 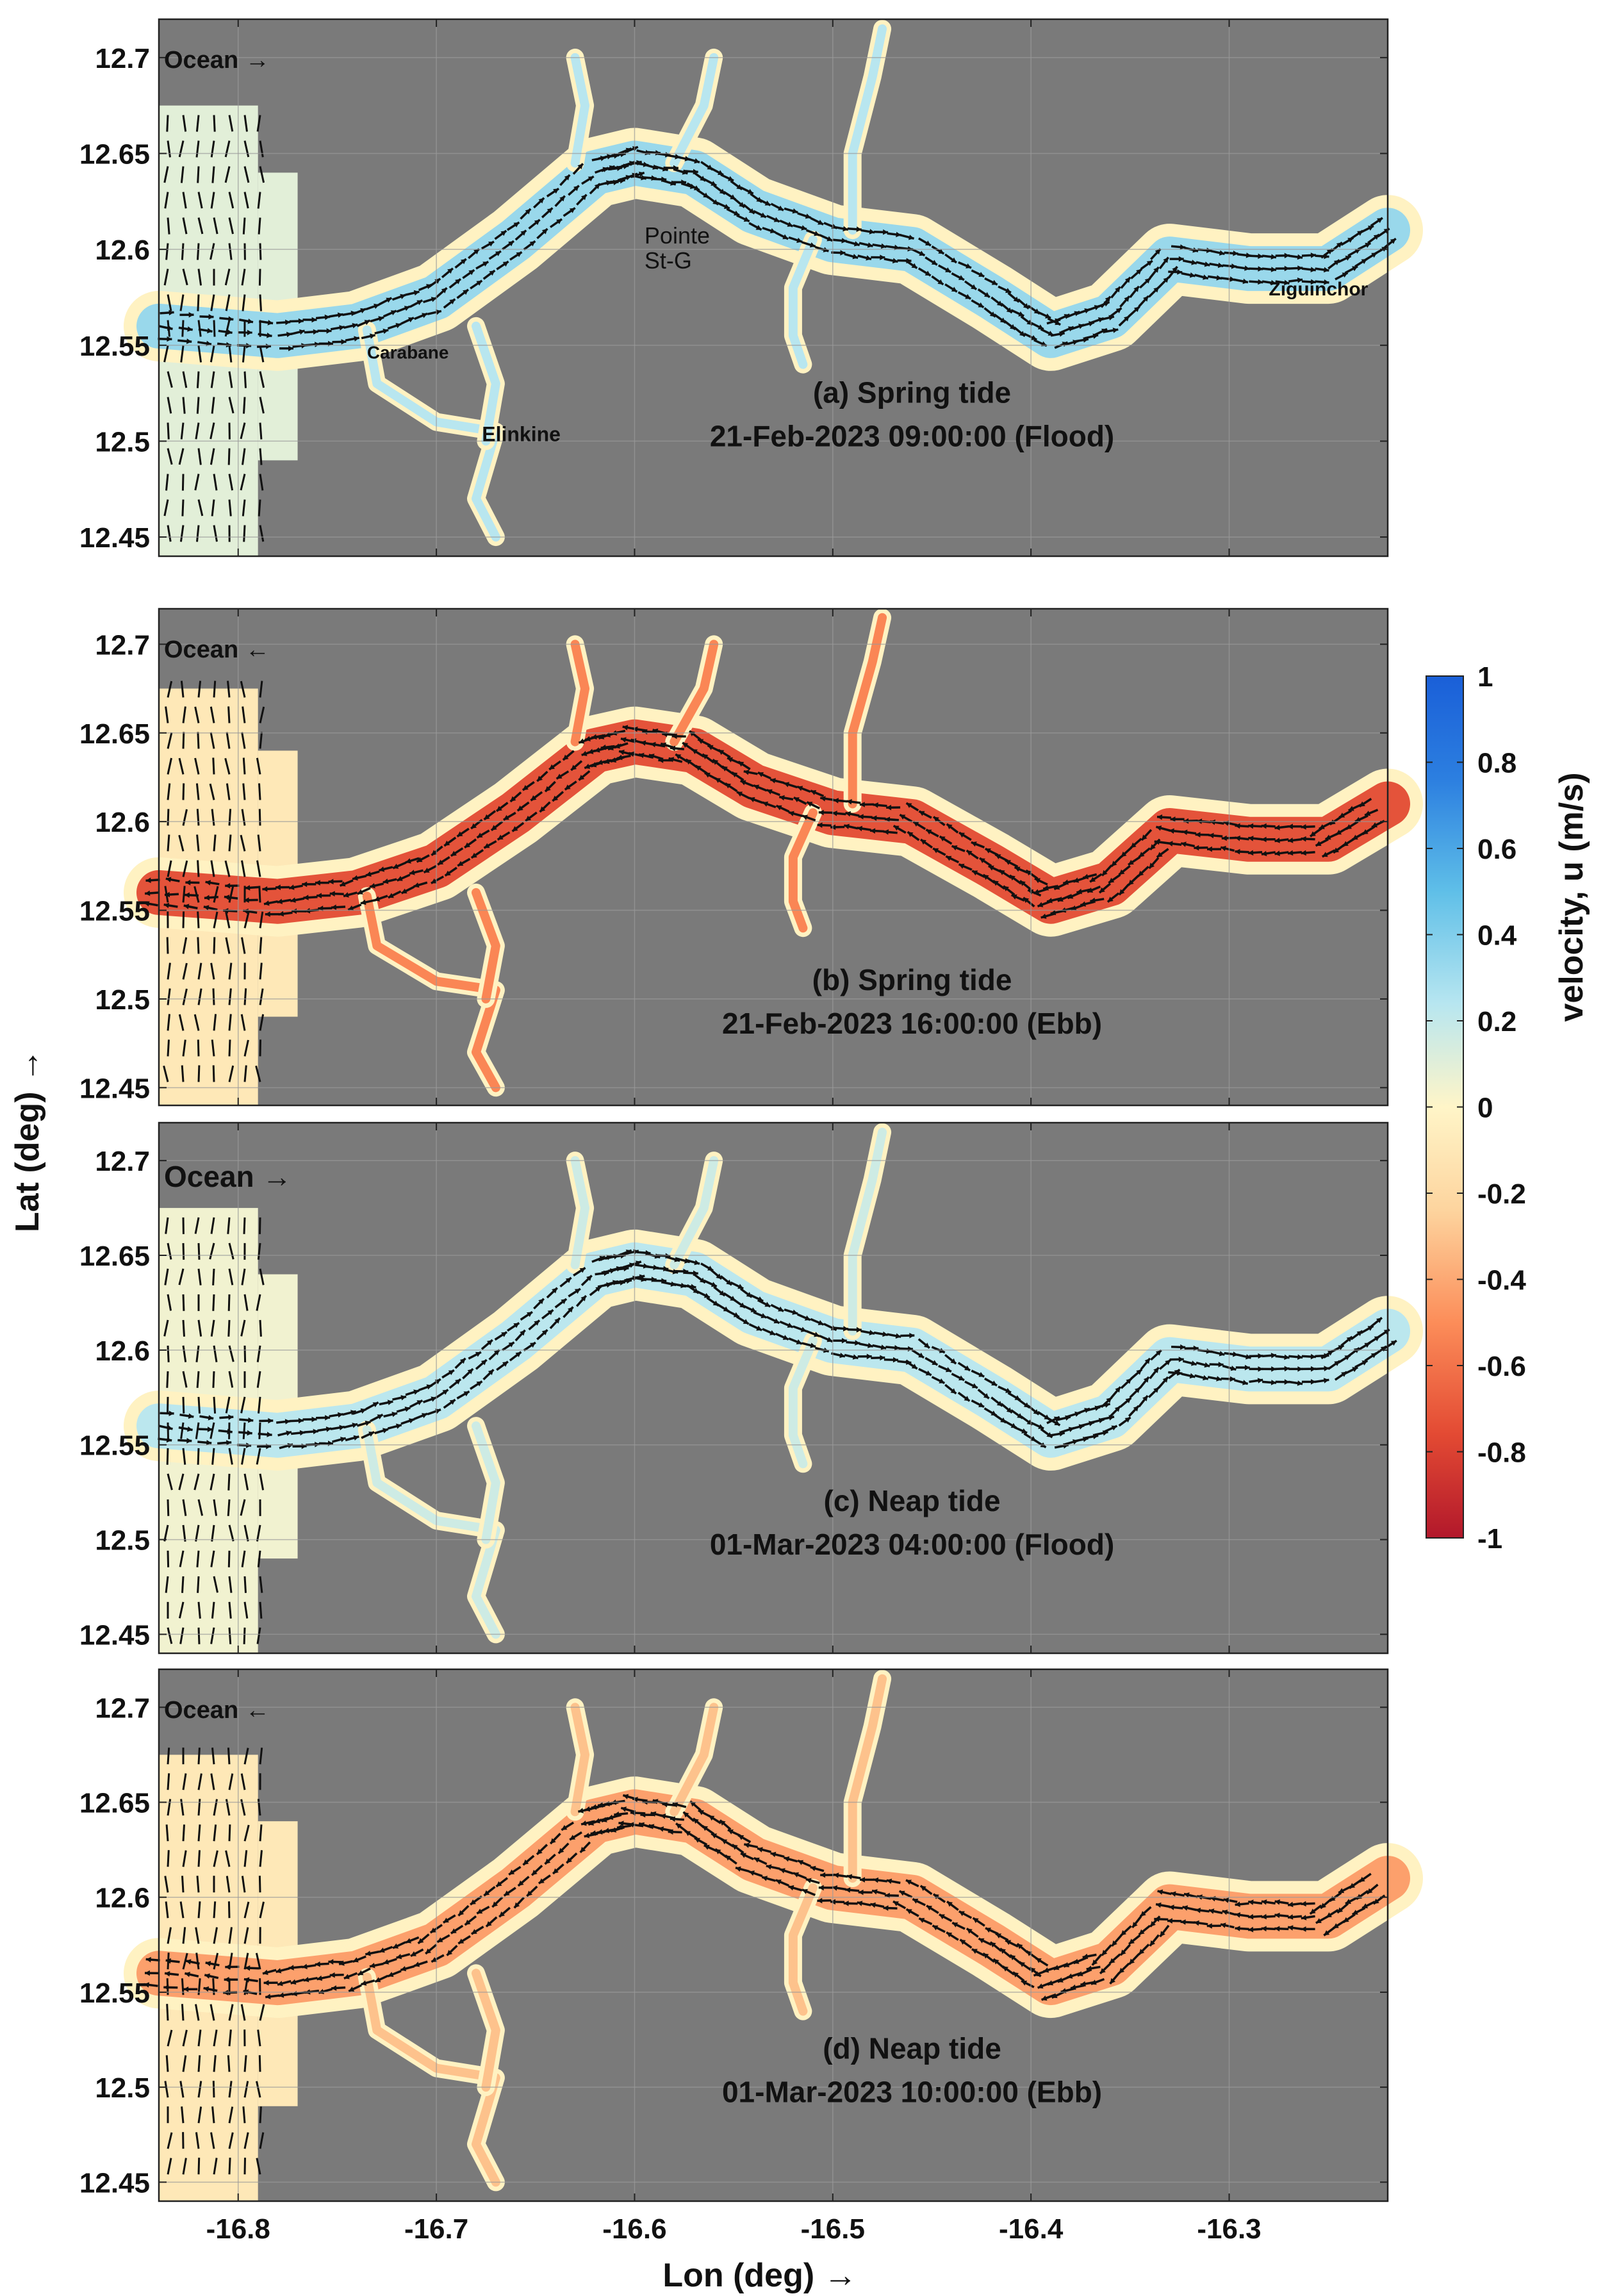 What do you see at coordinates (122, 1161) in the screenshot?
I see `y-tick-label: 12.7` at bounding box center [122, 1161].